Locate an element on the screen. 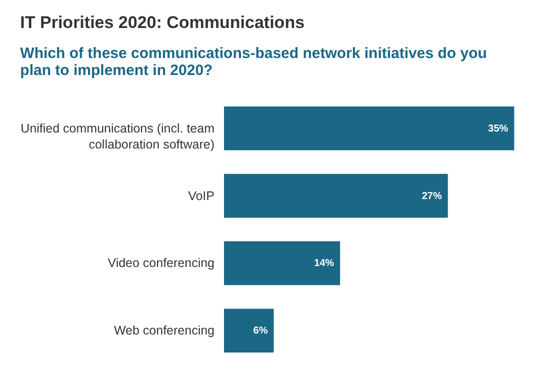 Image resolution: width=560 pixels, height=386 pixels. y-tick-label: VoIP is located at coordinates (201, 195).